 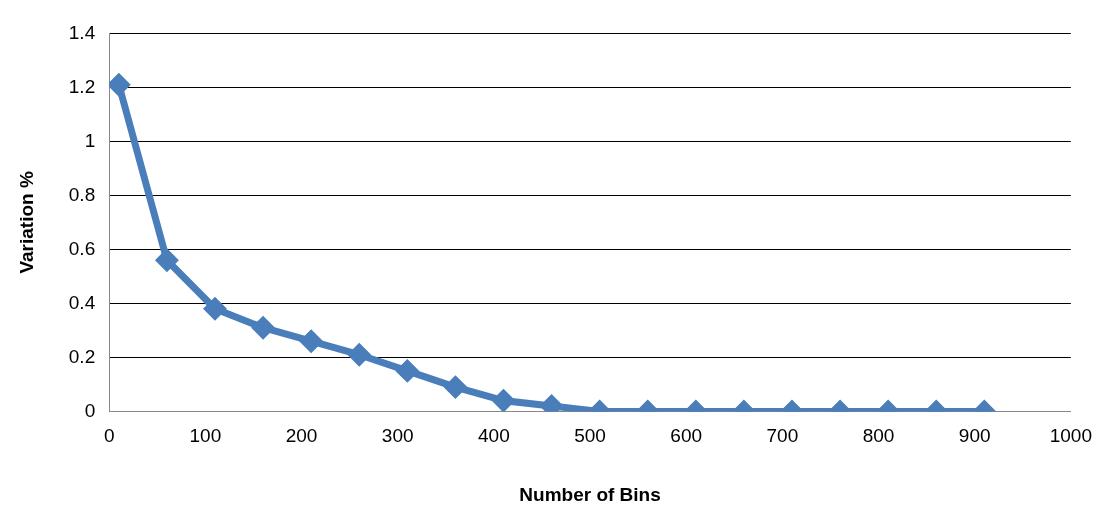 What do you see at coordinates (109, 436) in the screenshot?
I see `x-tick-label: 0` at bounding box center [109, 436].